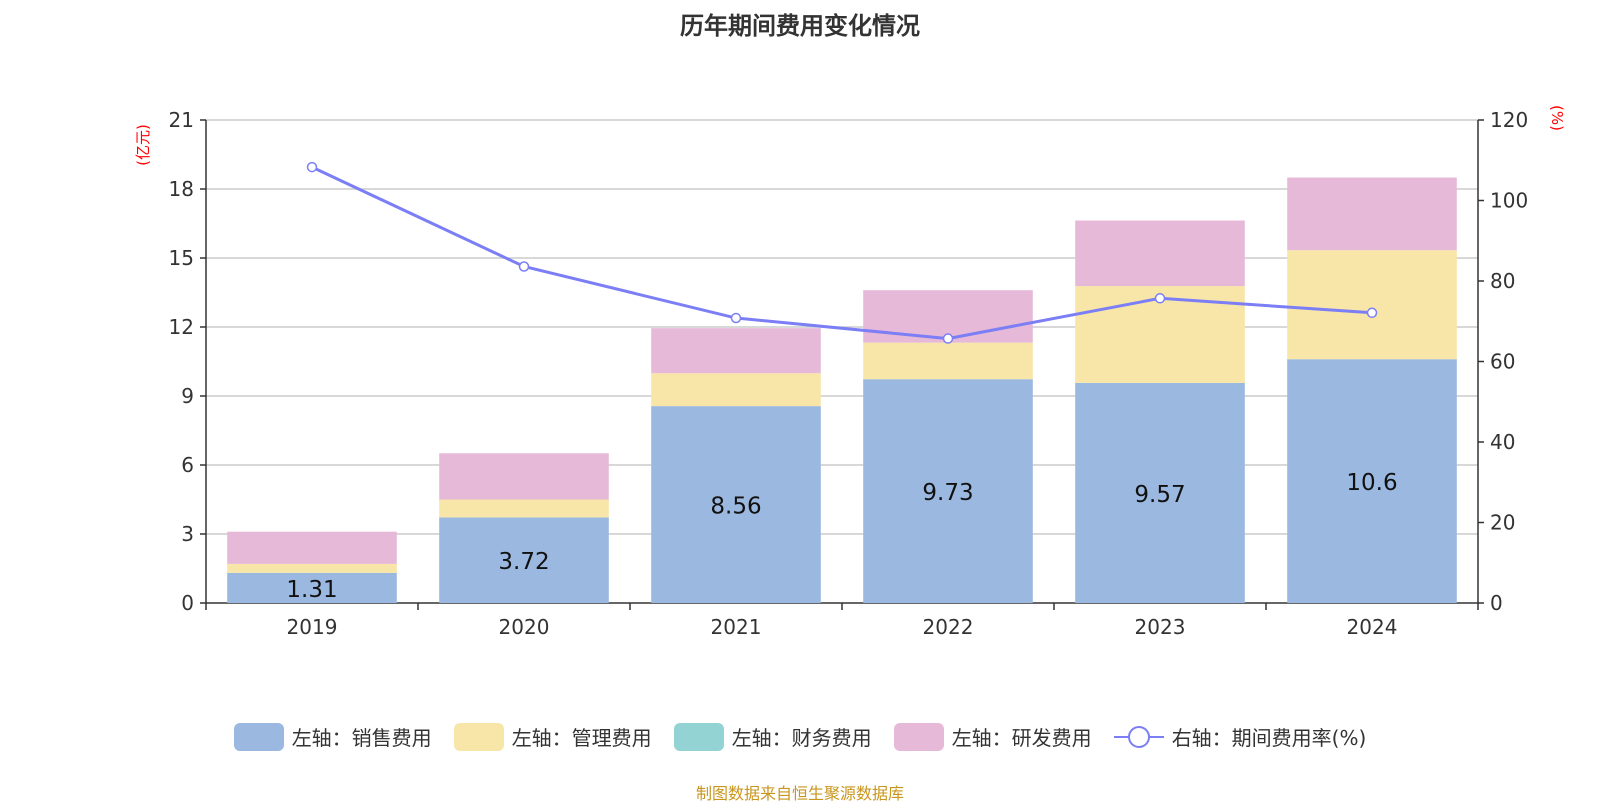 The width and height of the screenshot is (1600, 804). I want to click on left-tick-label: 9, so click(187, 396).